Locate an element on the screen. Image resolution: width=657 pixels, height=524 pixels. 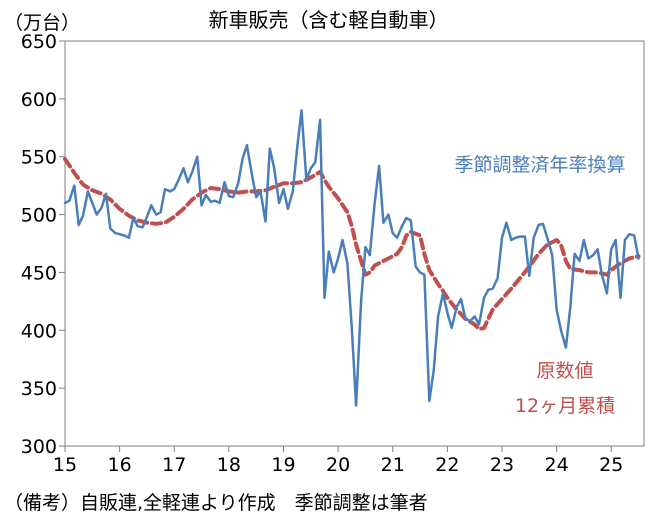
x-tick-label: 21 is located at coordinates (393, 465).